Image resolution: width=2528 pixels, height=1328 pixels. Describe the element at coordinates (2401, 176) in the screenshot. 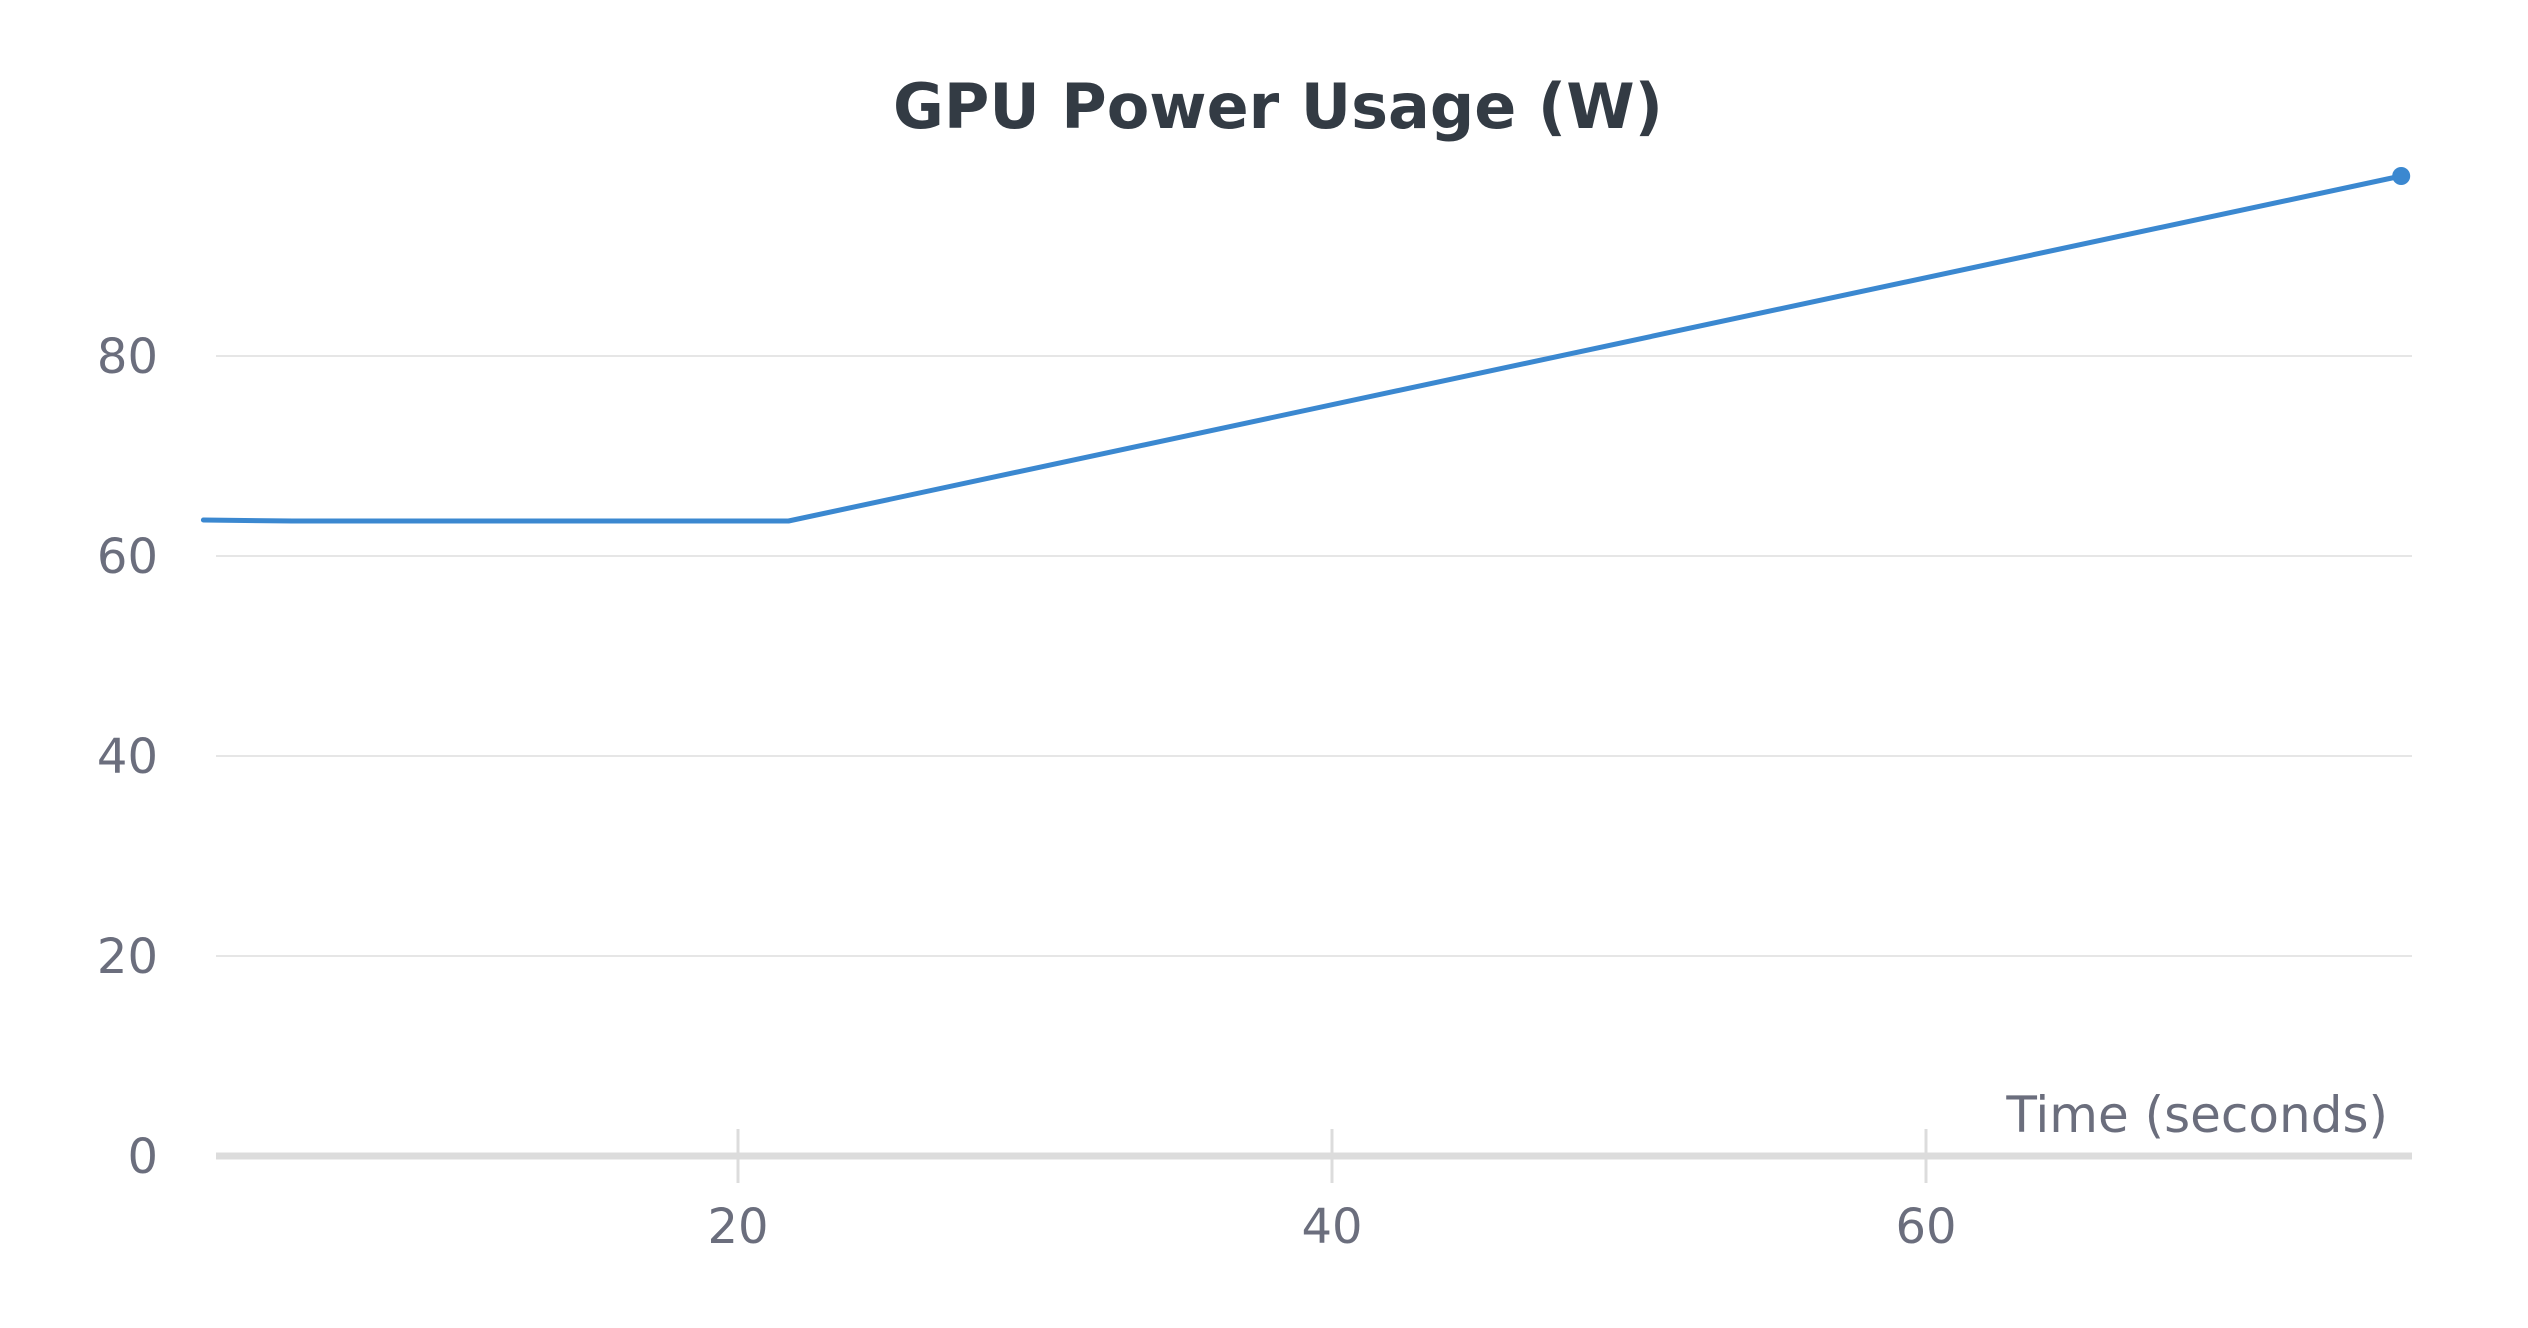

I see `series-end-point` at that location.